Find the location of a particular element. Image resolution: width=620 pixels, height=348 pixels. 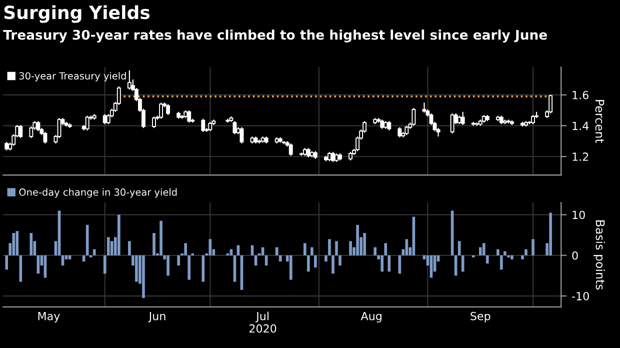

legend-label: One-day change in 30-year yield is located at coordinates (98, 193).